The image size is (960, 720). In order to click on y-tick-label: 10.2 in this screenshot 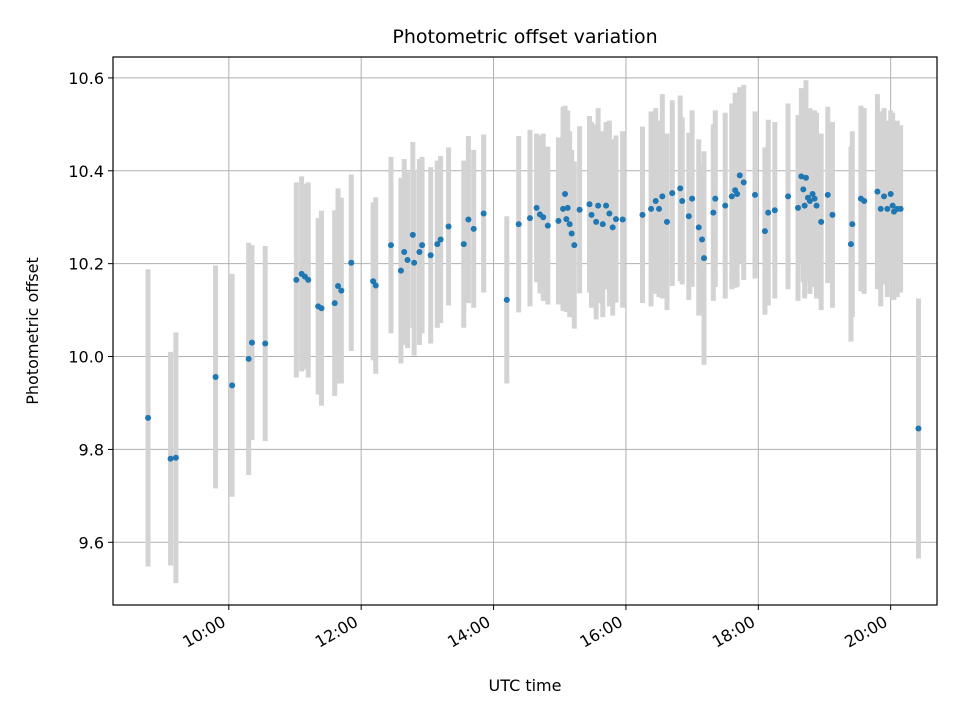, I will do `click(86, 264)`.